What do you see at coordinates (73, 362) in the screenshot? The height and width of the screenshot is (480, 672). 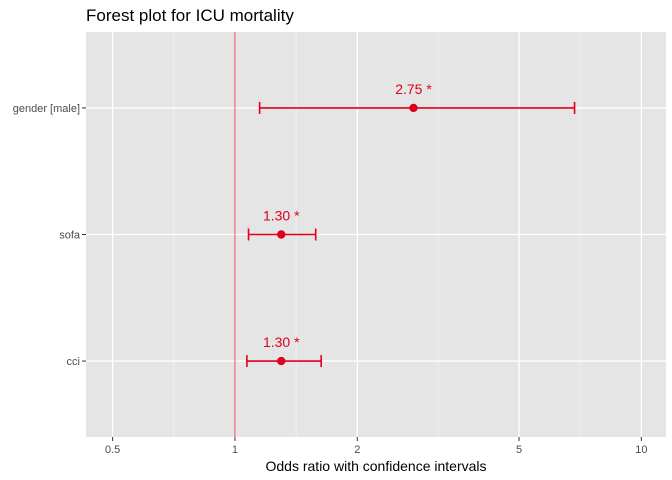 I see `y-tick-label: cci` at bounding box center [73, 362].